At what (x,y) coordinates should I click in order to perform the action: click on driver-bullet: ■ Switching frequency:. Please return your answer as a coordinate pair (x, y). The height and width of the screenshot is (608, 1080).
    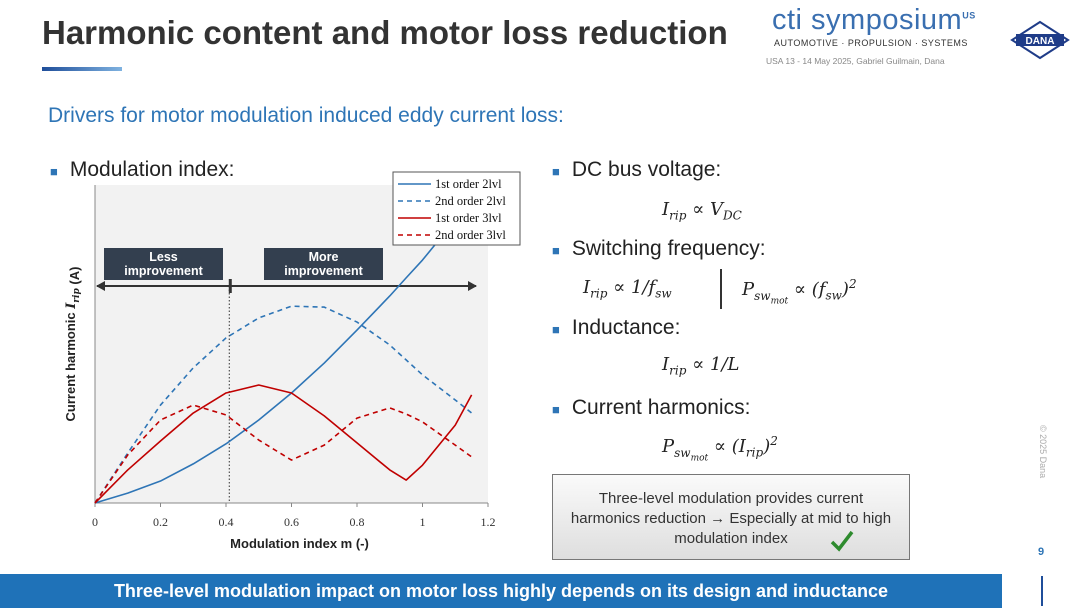
    Looking at the image, I should click on (659, 249).